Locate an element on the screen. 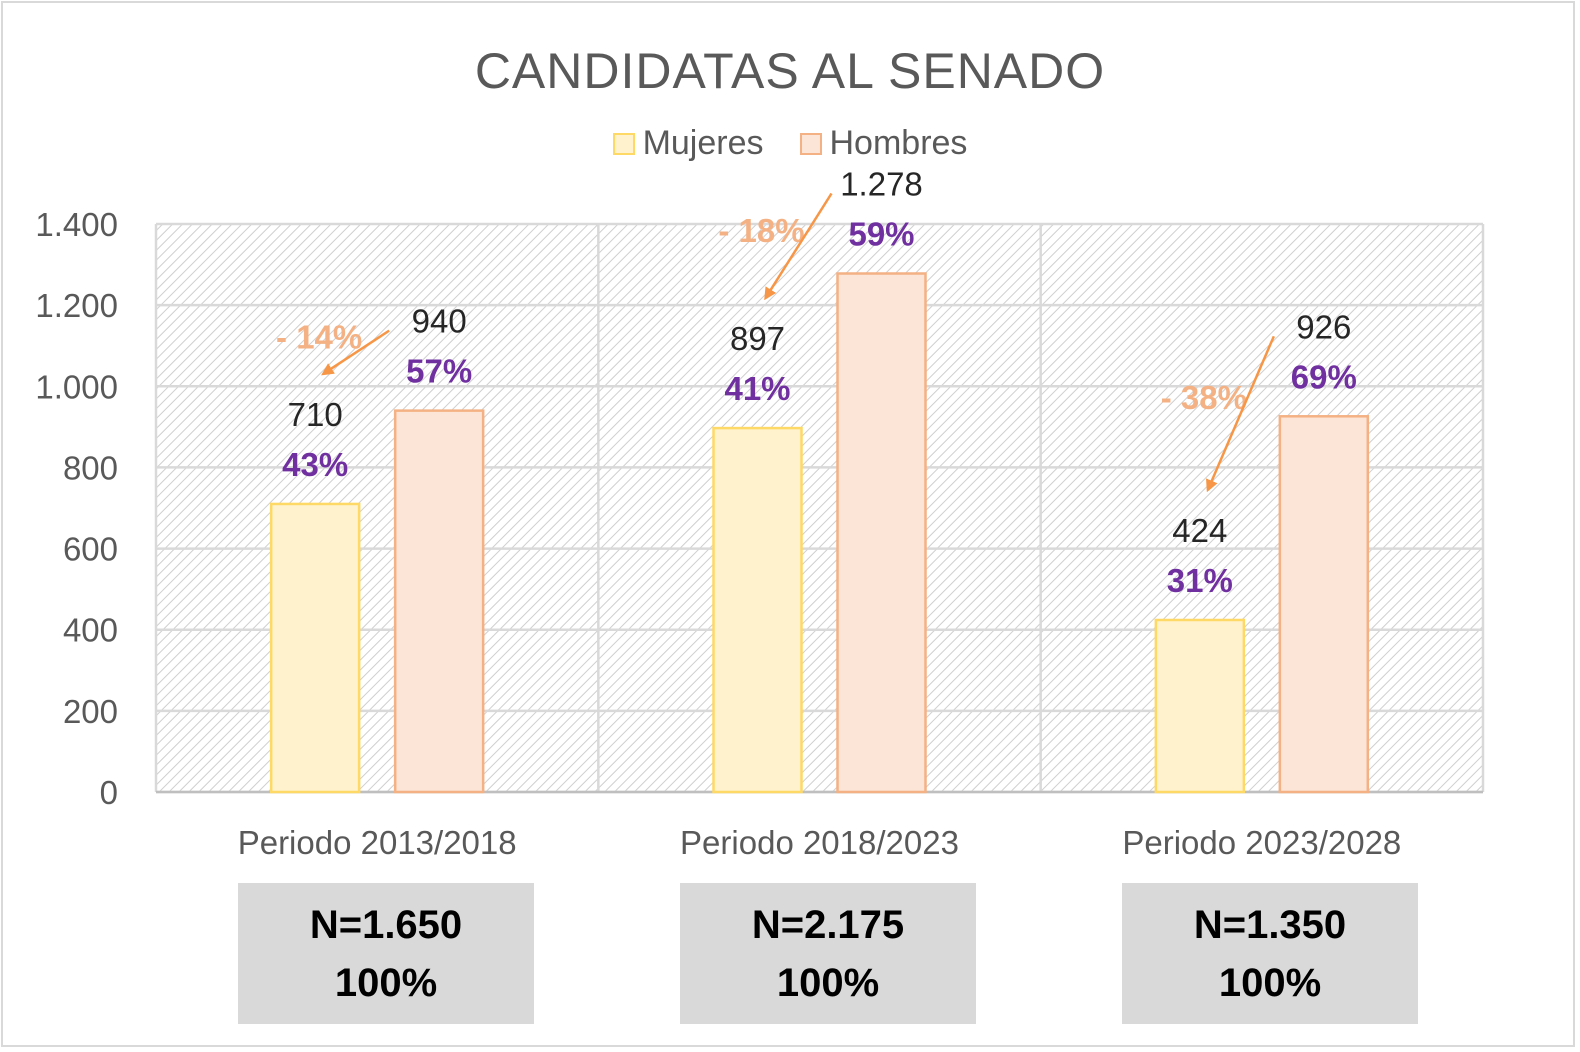 The image size is (1580, 1052). data-label-value: 926 is located at coordinates (1323, 326).